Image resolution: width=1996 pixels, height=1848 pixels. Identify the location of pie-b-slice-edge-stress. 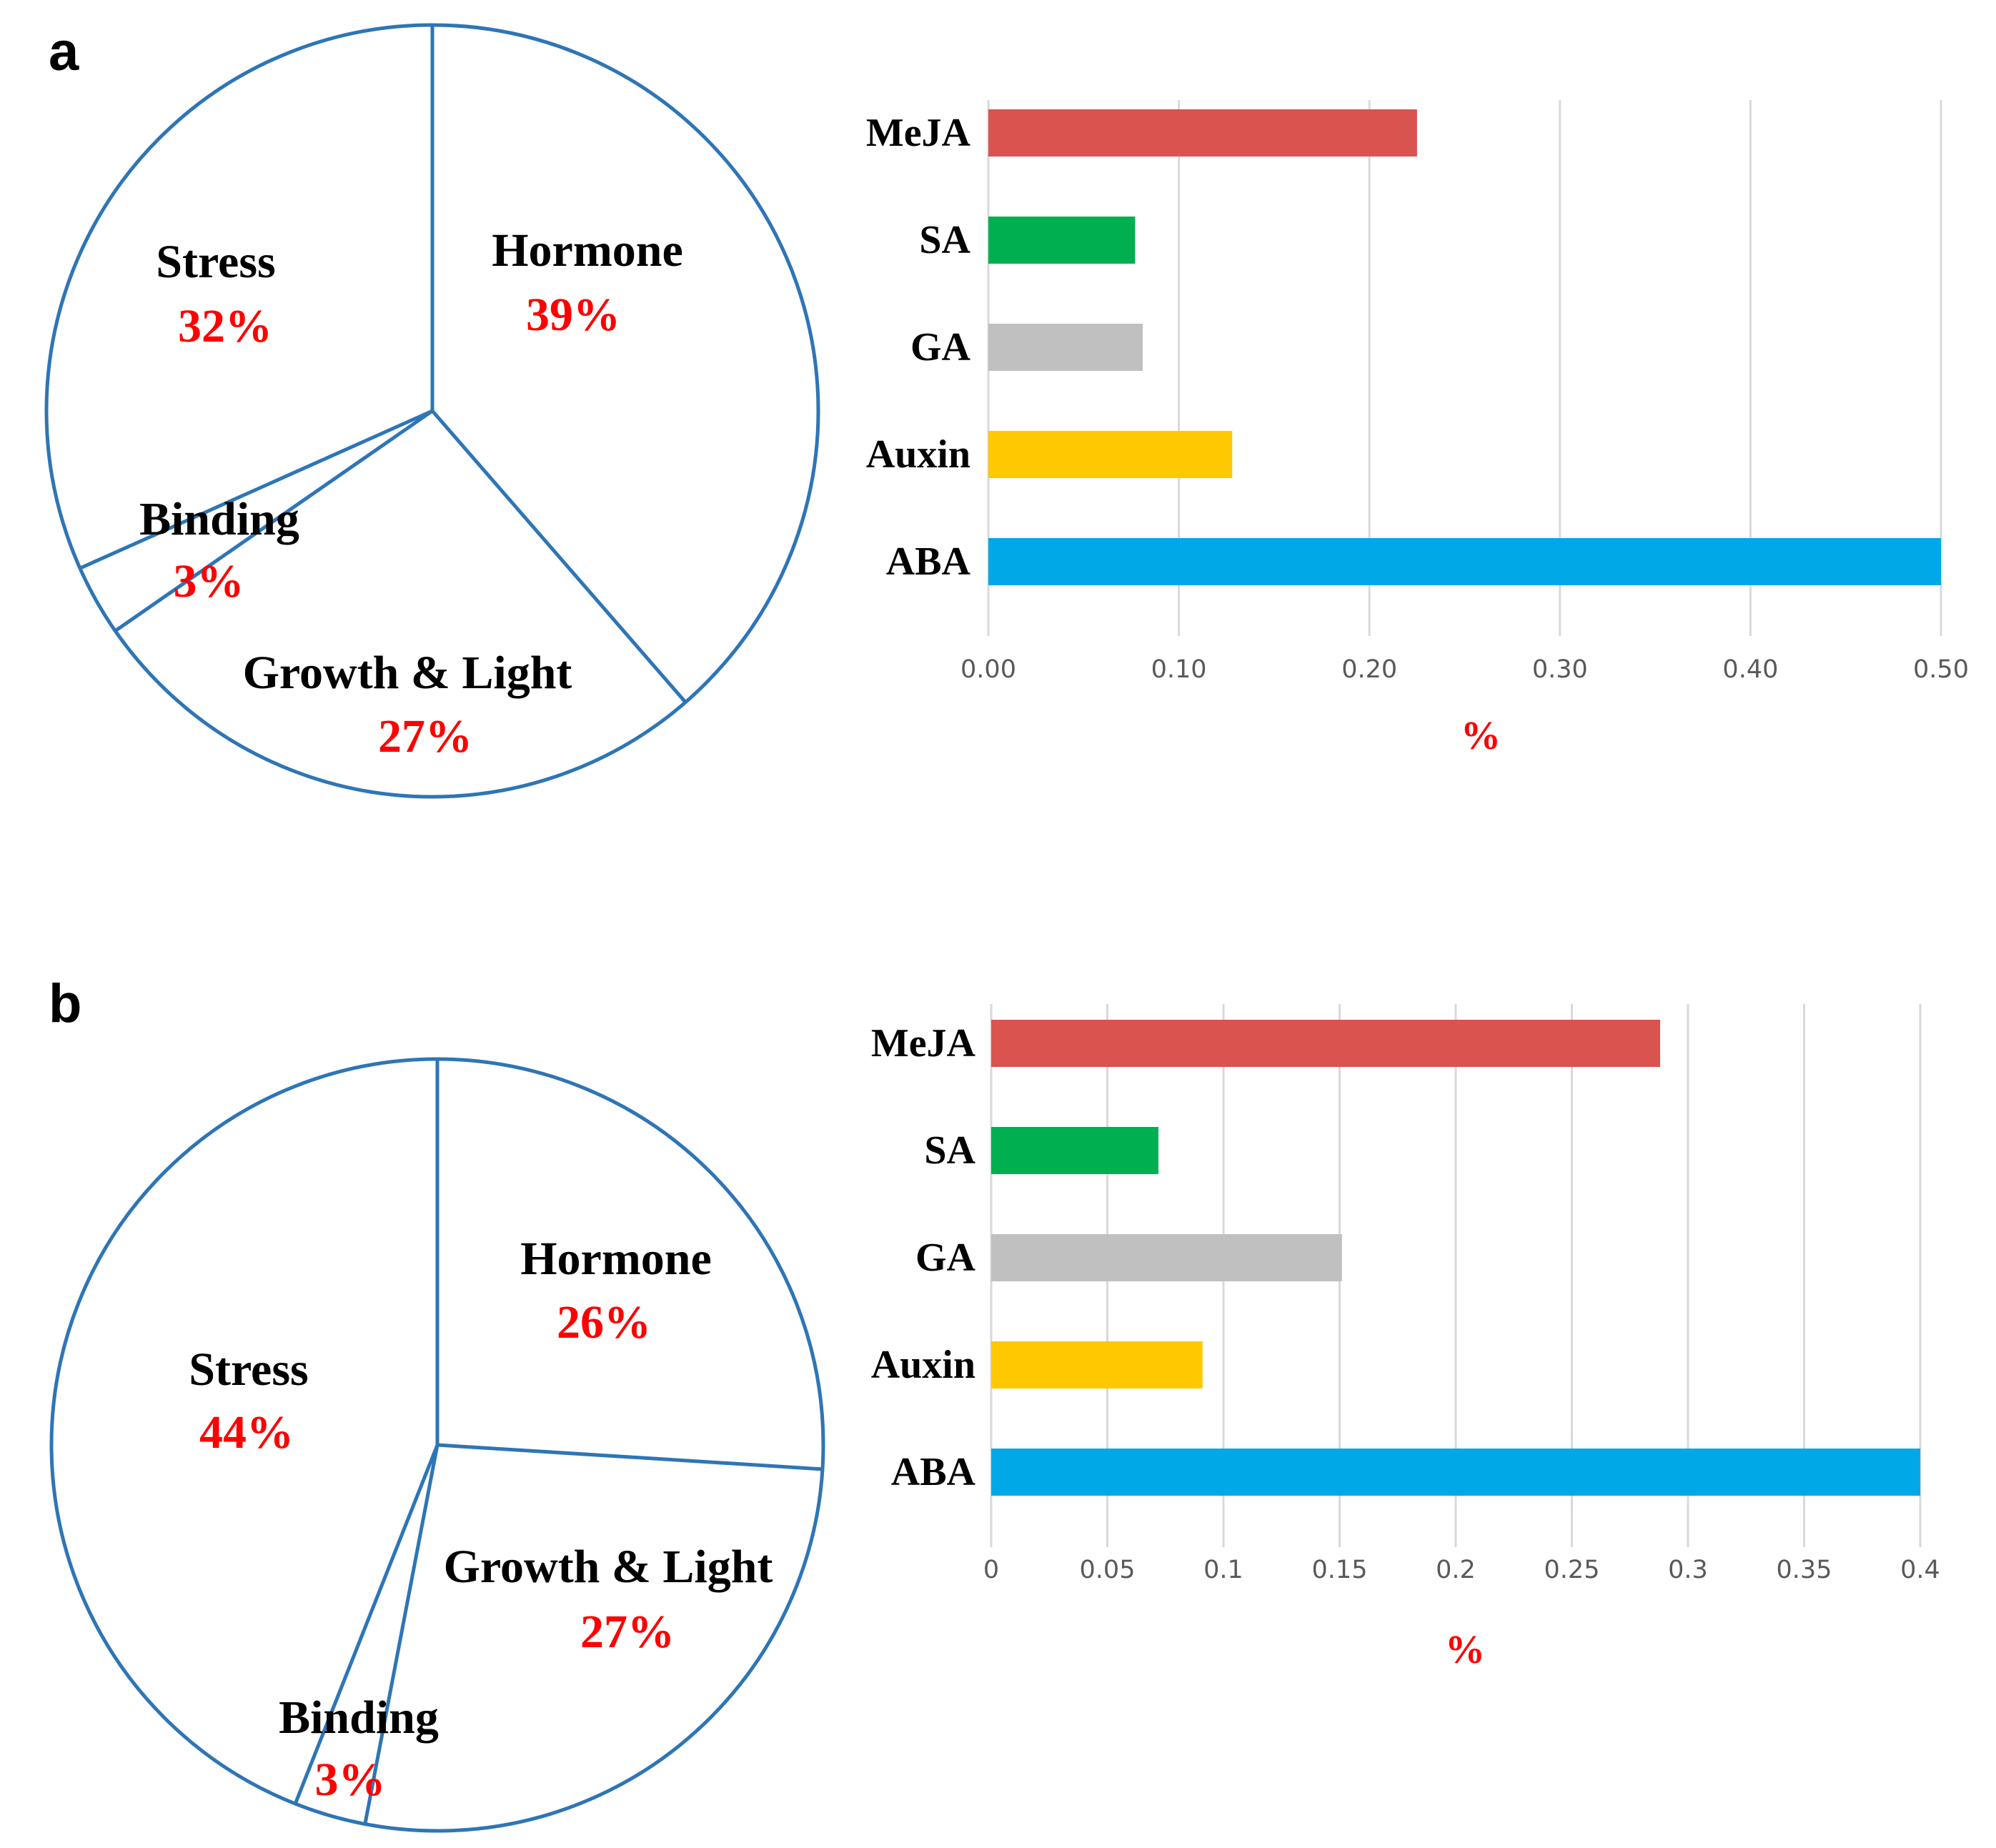
(367, 1624).